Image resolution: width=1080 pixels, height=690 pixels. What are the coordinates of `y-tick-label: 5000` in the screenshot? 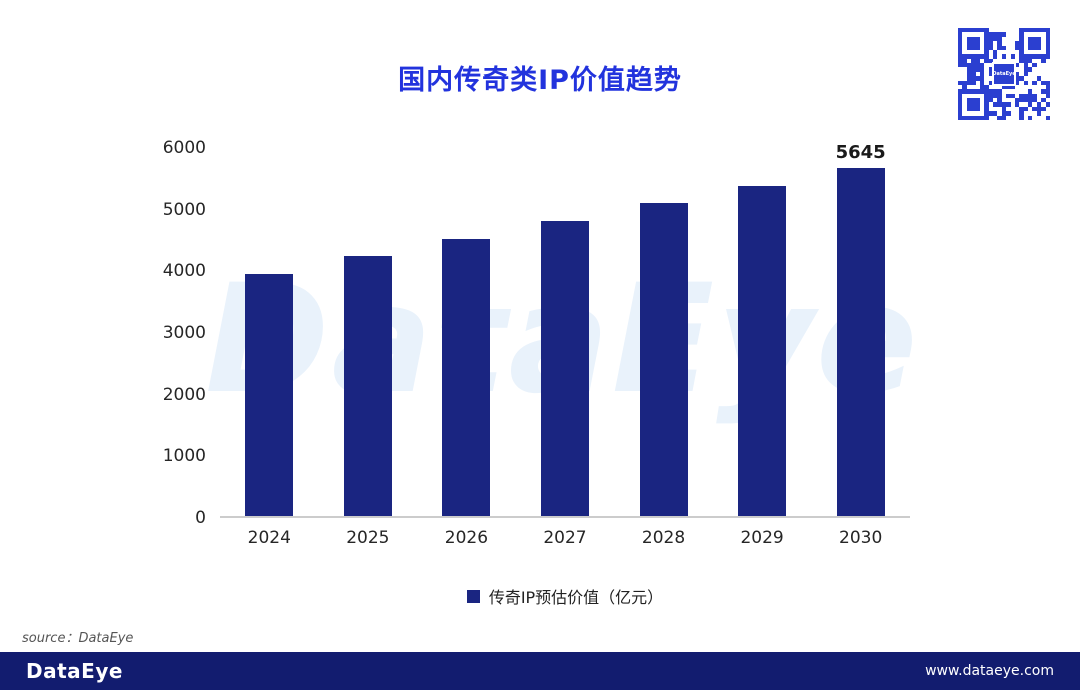 It's located at (184, 209).